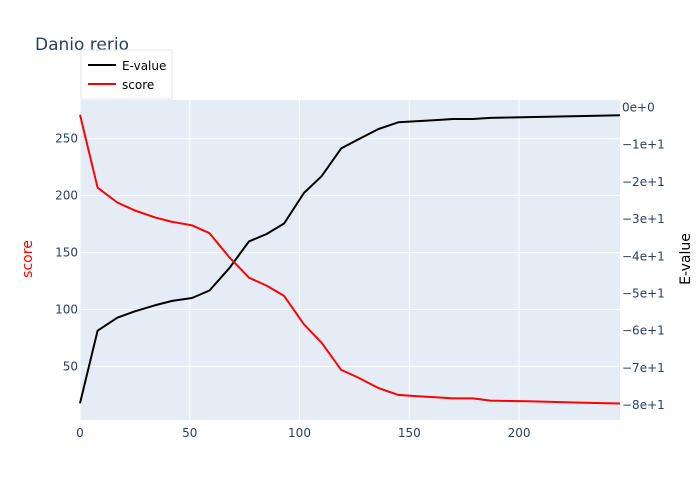 This screenshot has width=700, height=500. I want to click on y-axis-title: score, so click(28, 259).